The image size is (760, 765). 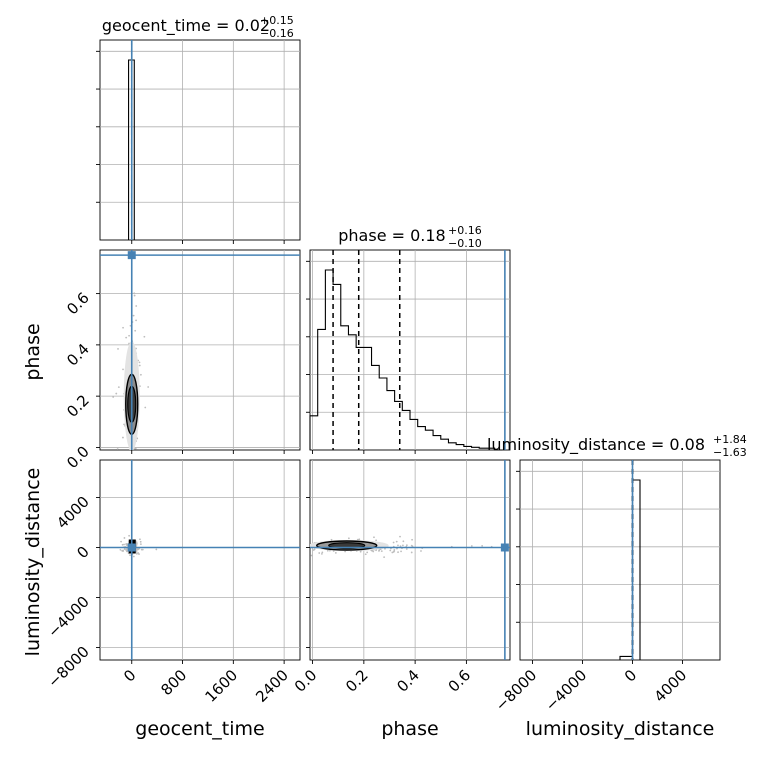 I want to click on histogram-phase, so click(x=406, y=360).